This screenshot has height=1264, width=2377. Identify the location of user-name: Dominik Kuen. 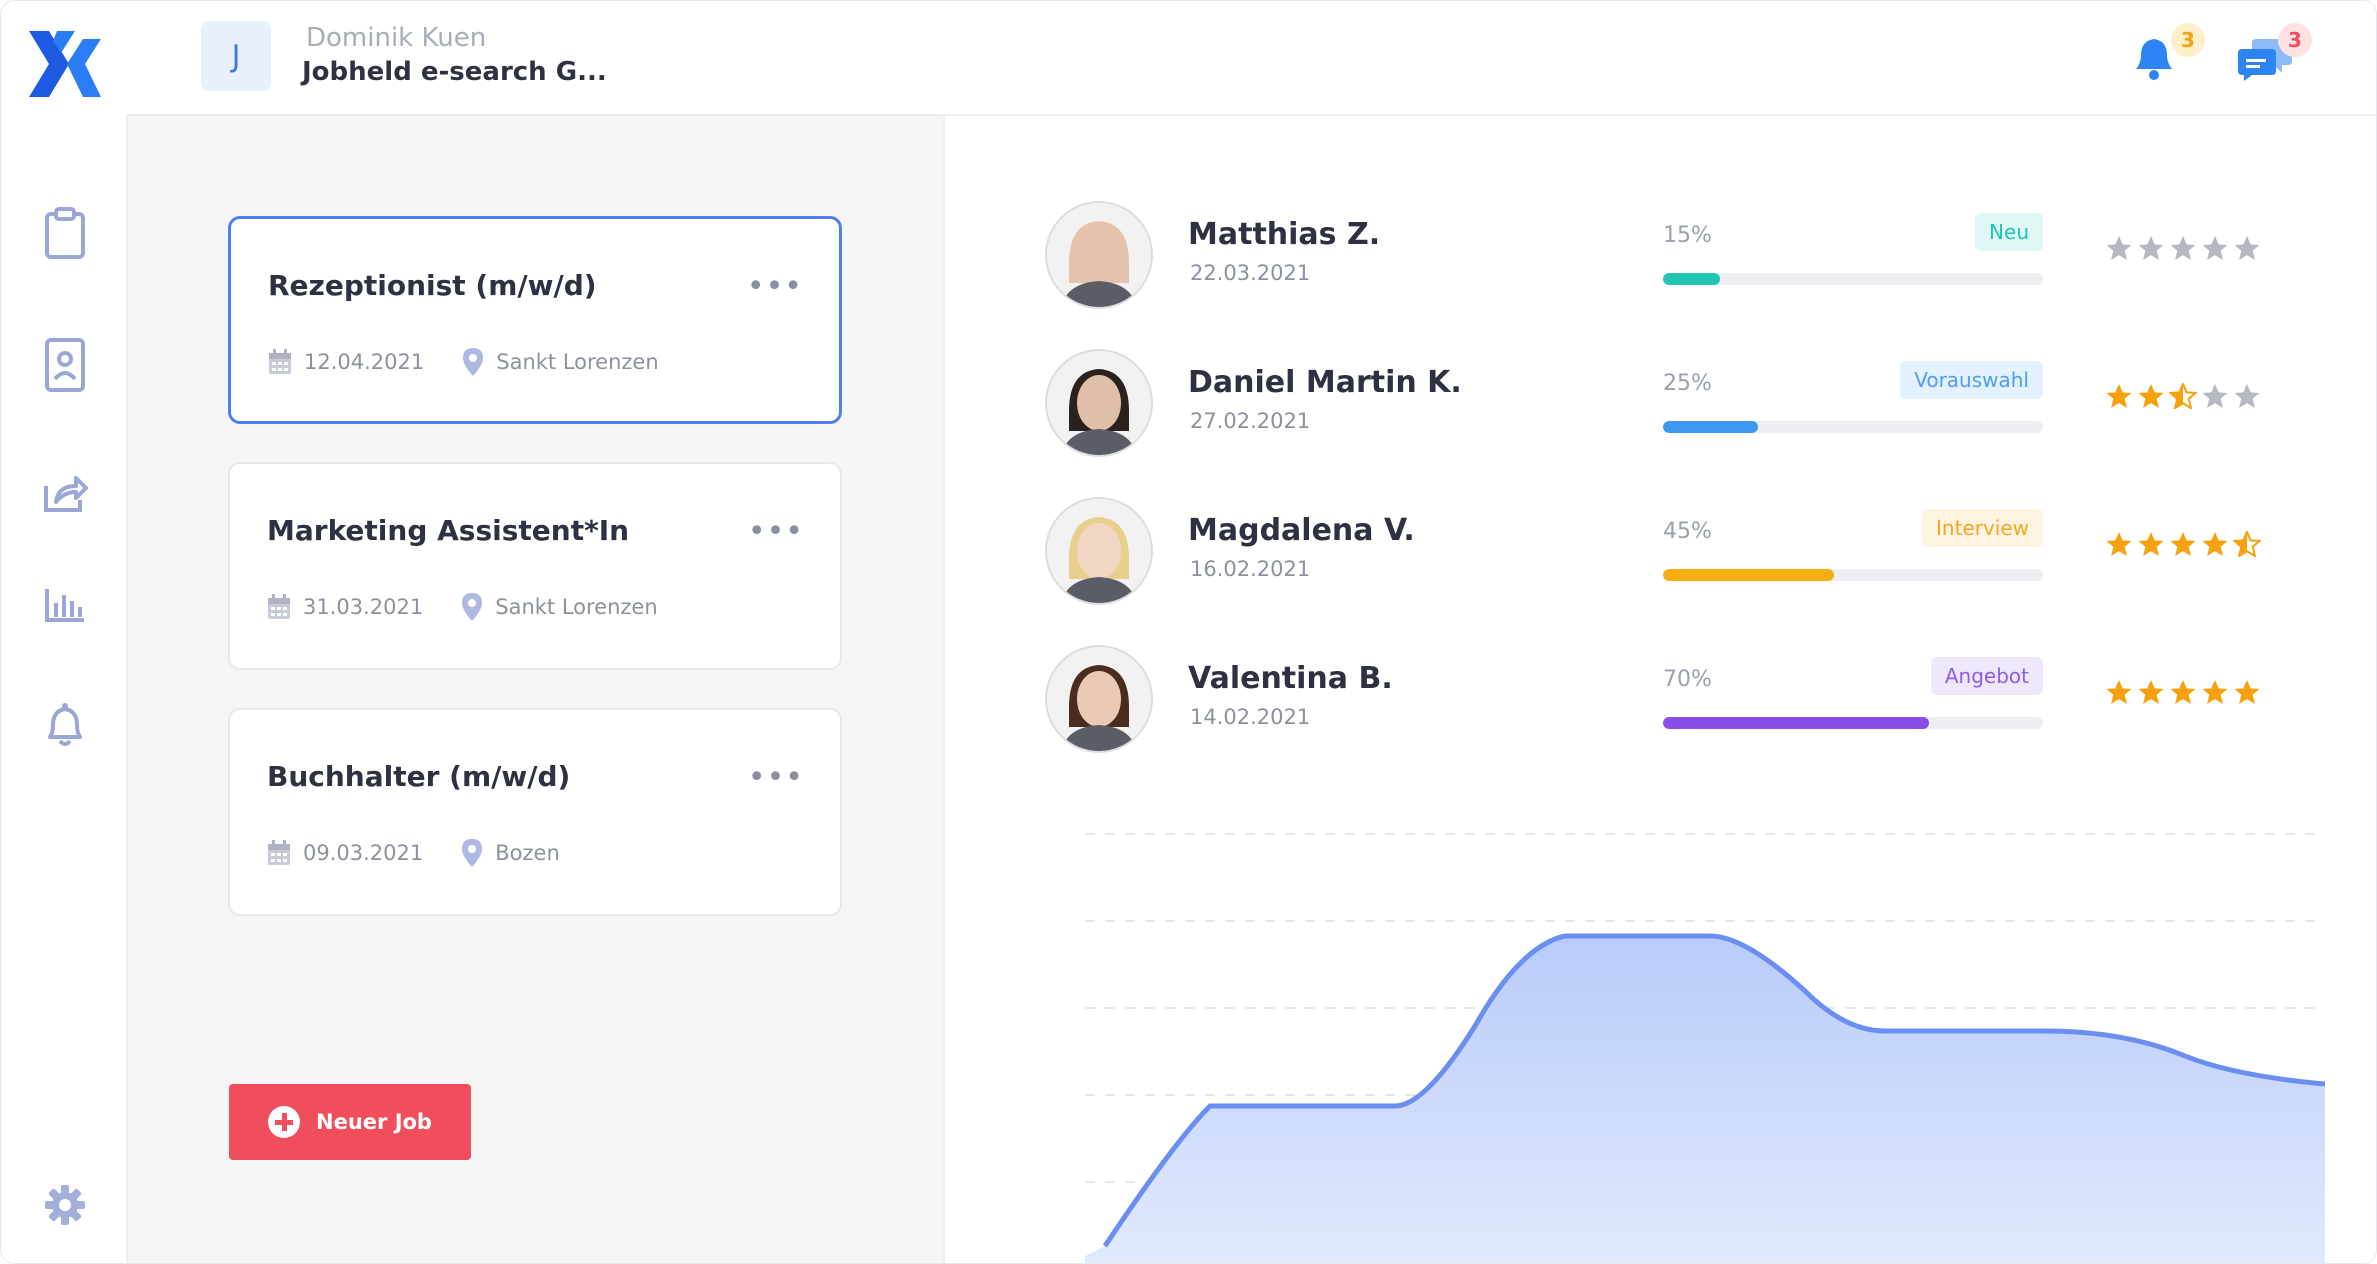
(396, 38).